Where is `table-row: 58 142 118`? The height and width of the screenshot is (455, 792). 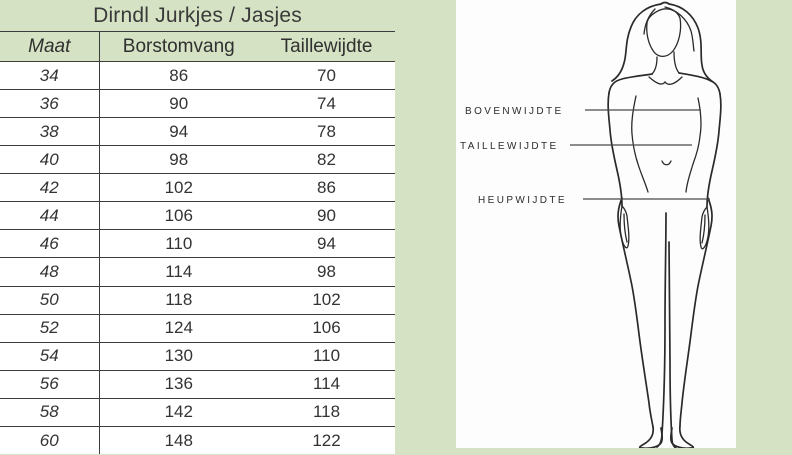
table-row: 58 142 118 is located at coordinates (197, 412).